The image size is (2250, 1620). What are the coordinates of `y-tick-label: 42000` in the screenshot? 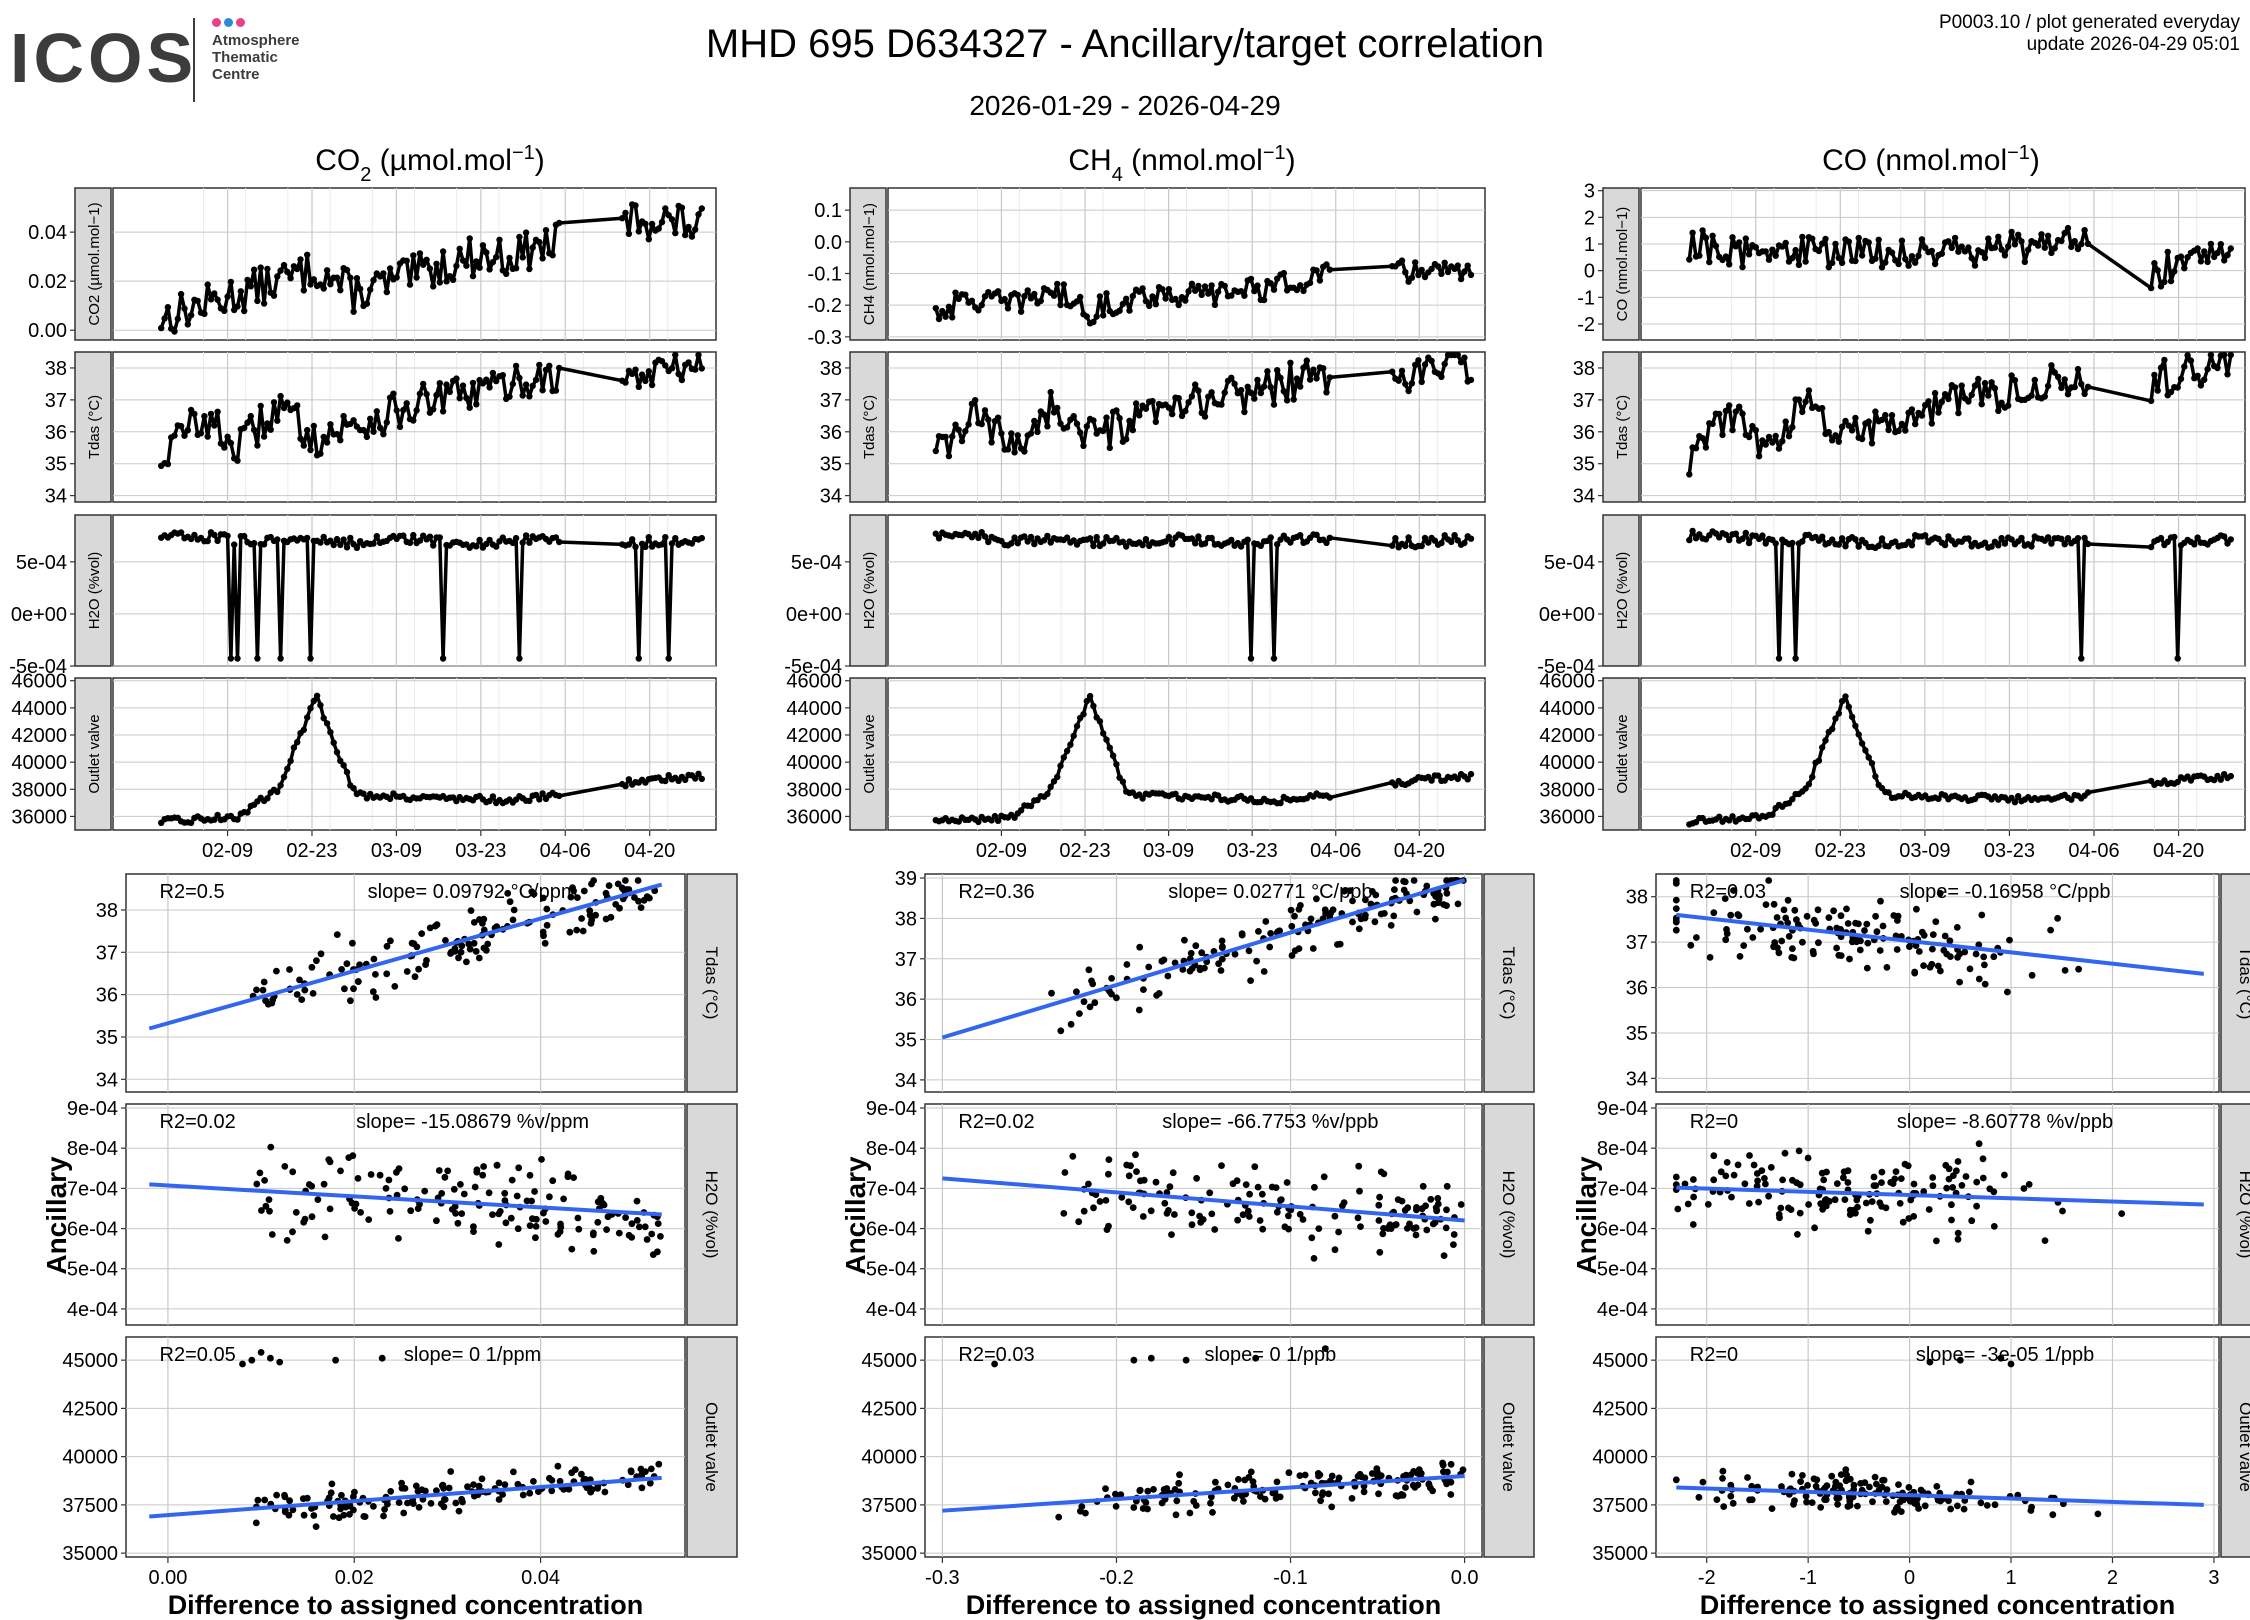 It's located at (39, 736).